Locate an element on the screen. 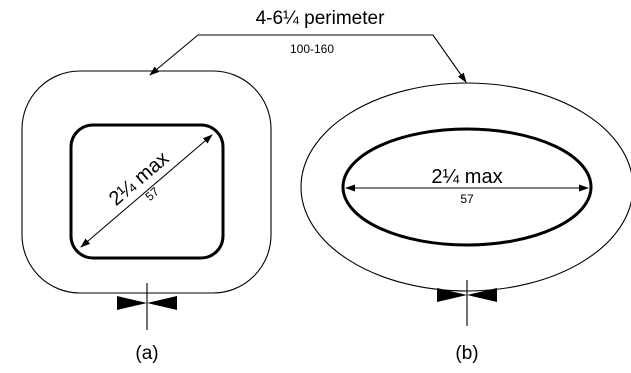 The image size is (631, 373). perimeter-label: 4-6¼ perimeter is located at coordinates (321, 18).